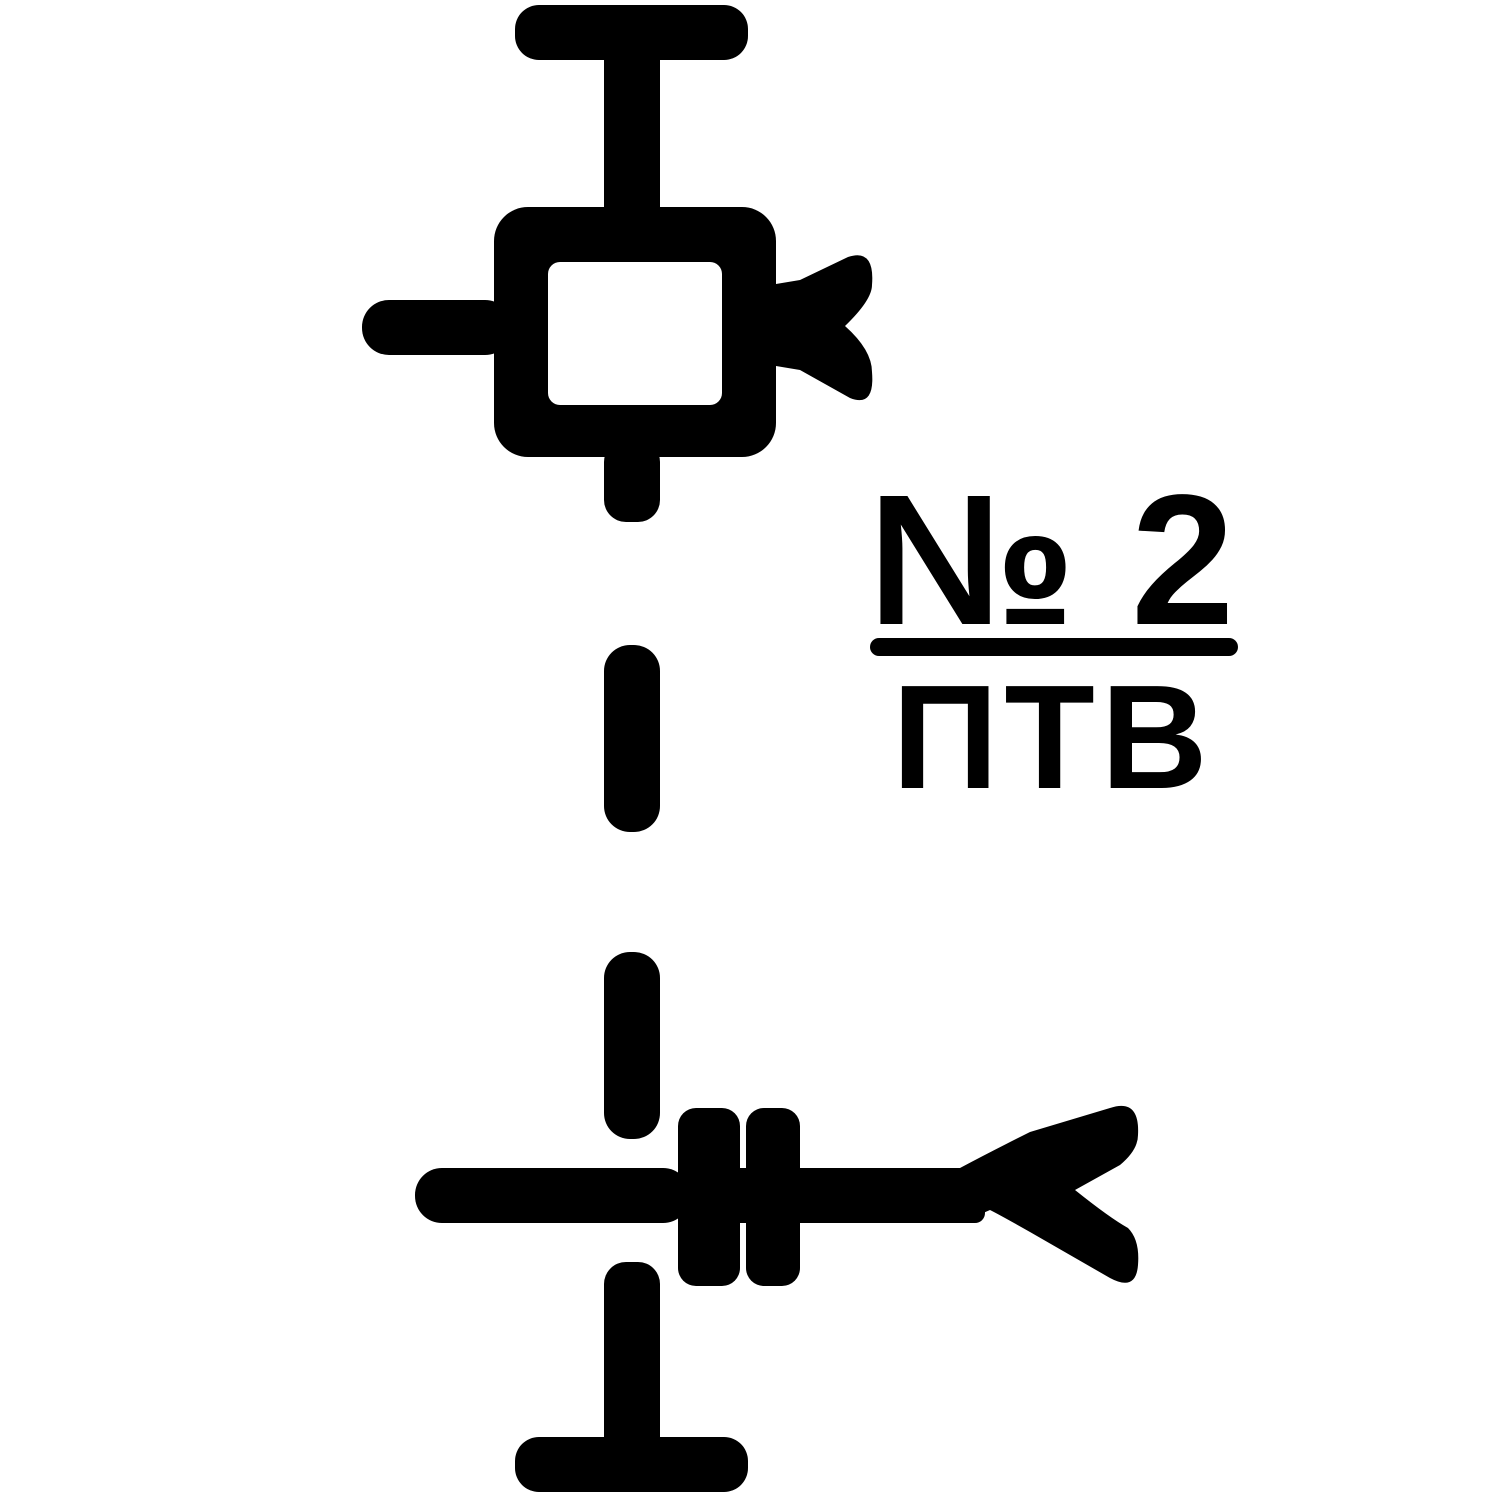 This screenshot has width=1500, height=1500. Describe the element at coordinates (821, 328) in the screenshot. I see `valve-nozzle-icon` at that location.